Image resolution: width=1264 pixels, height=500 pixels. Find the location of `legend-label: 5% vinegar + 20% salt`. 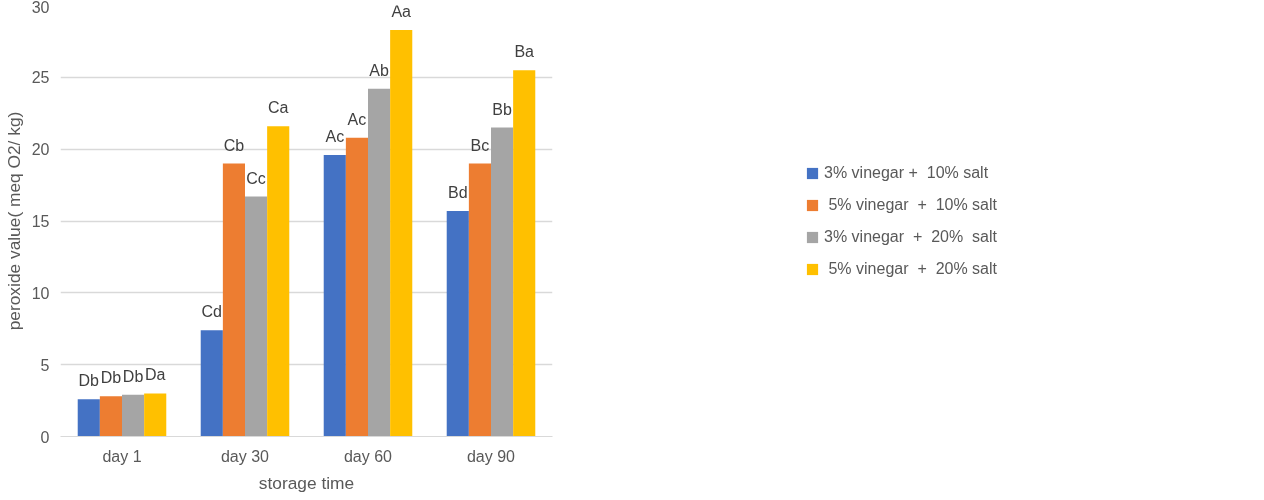

legend-label: 5% vinegar + 20% salt is located at coordinates (912, 268).